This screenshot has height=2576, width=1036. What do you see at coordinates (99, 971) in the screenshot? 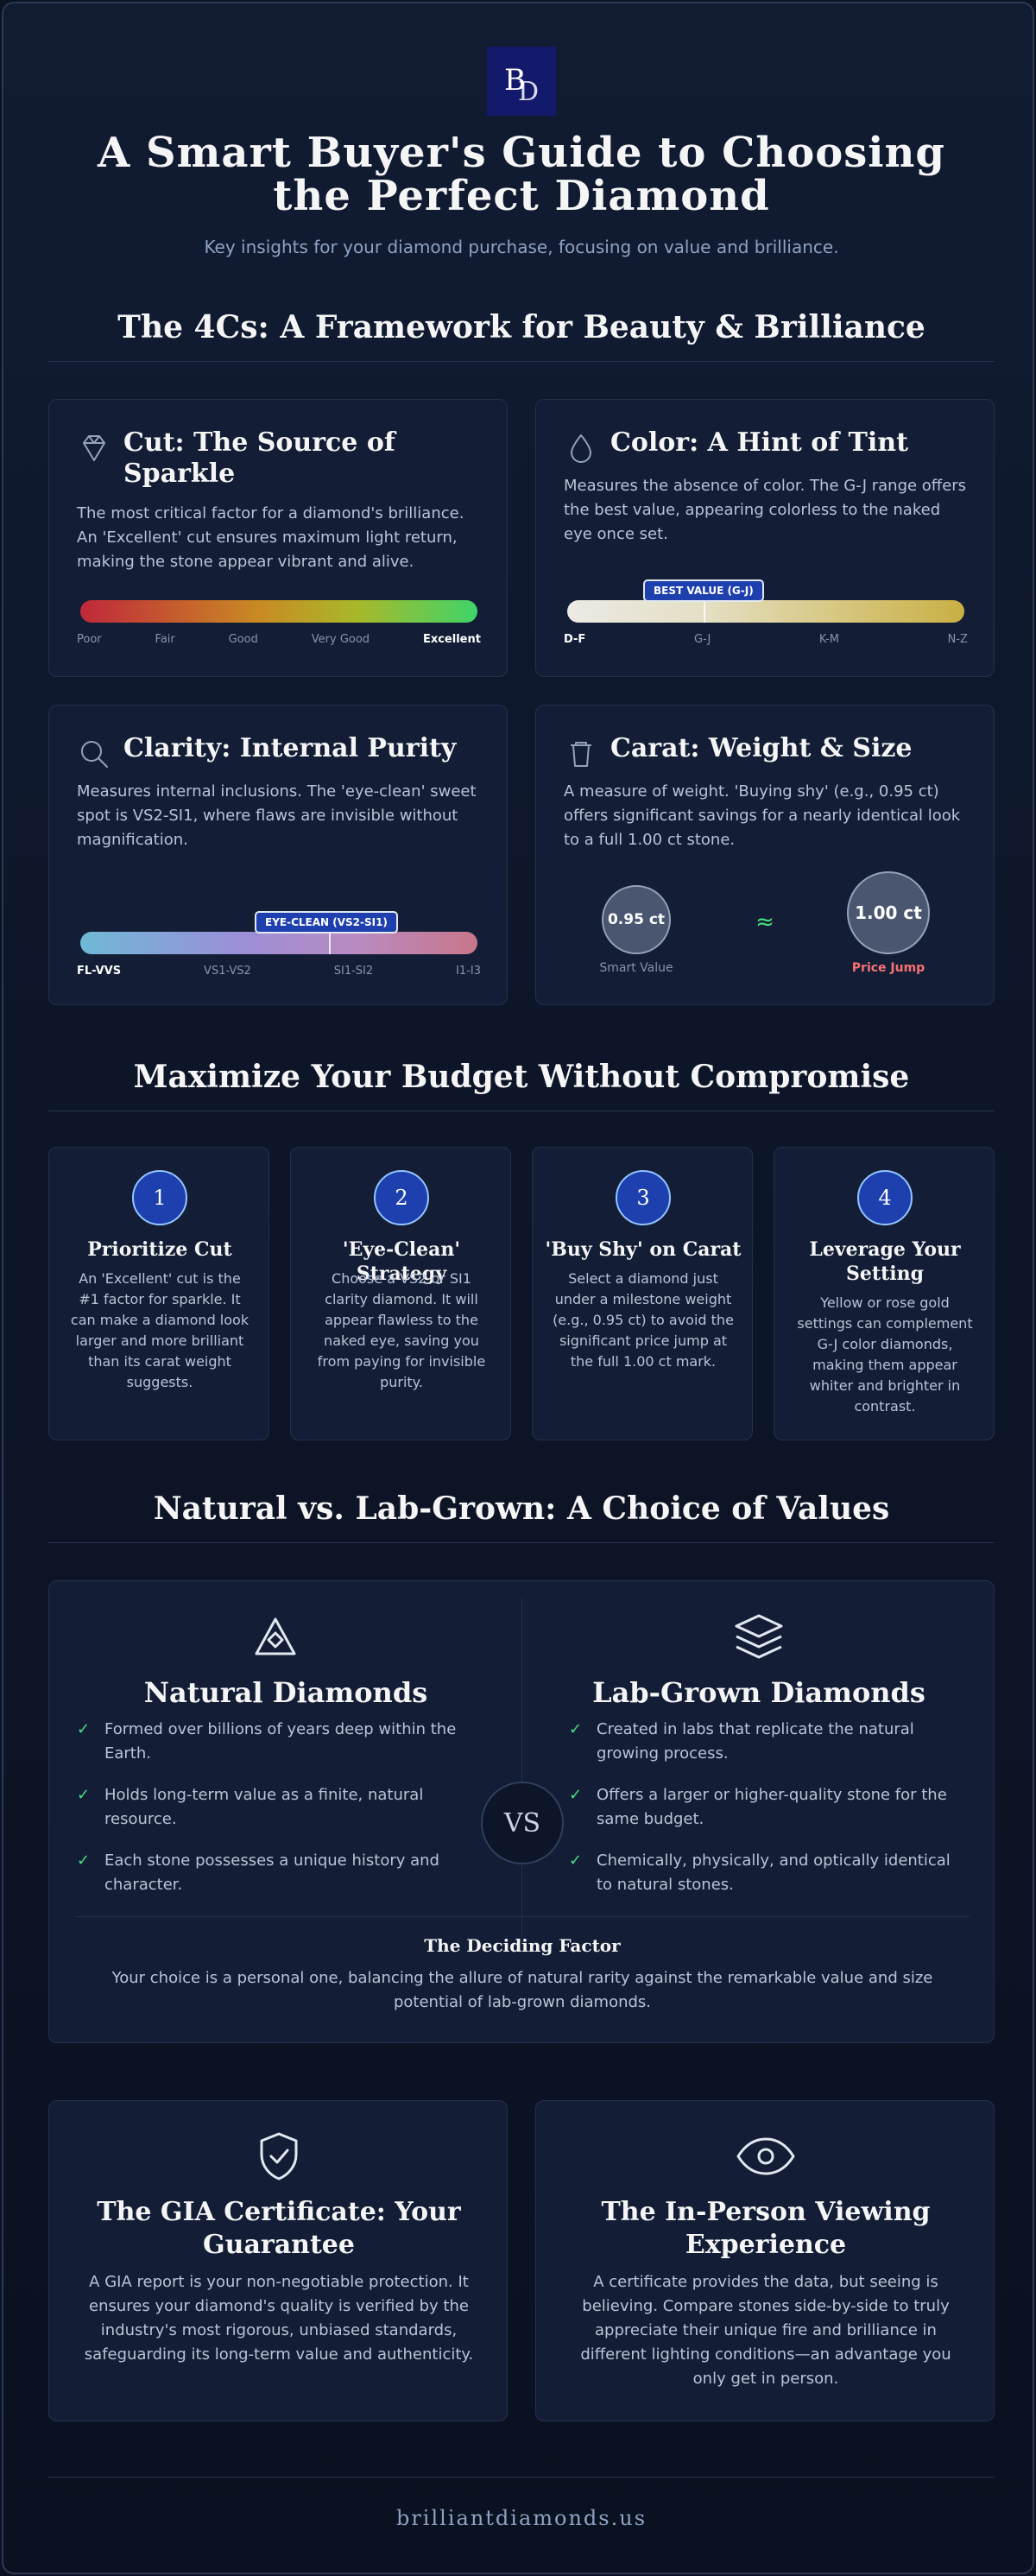
I see `clarity-scale-label: FL-VVS` at bounding box center [99, 971].